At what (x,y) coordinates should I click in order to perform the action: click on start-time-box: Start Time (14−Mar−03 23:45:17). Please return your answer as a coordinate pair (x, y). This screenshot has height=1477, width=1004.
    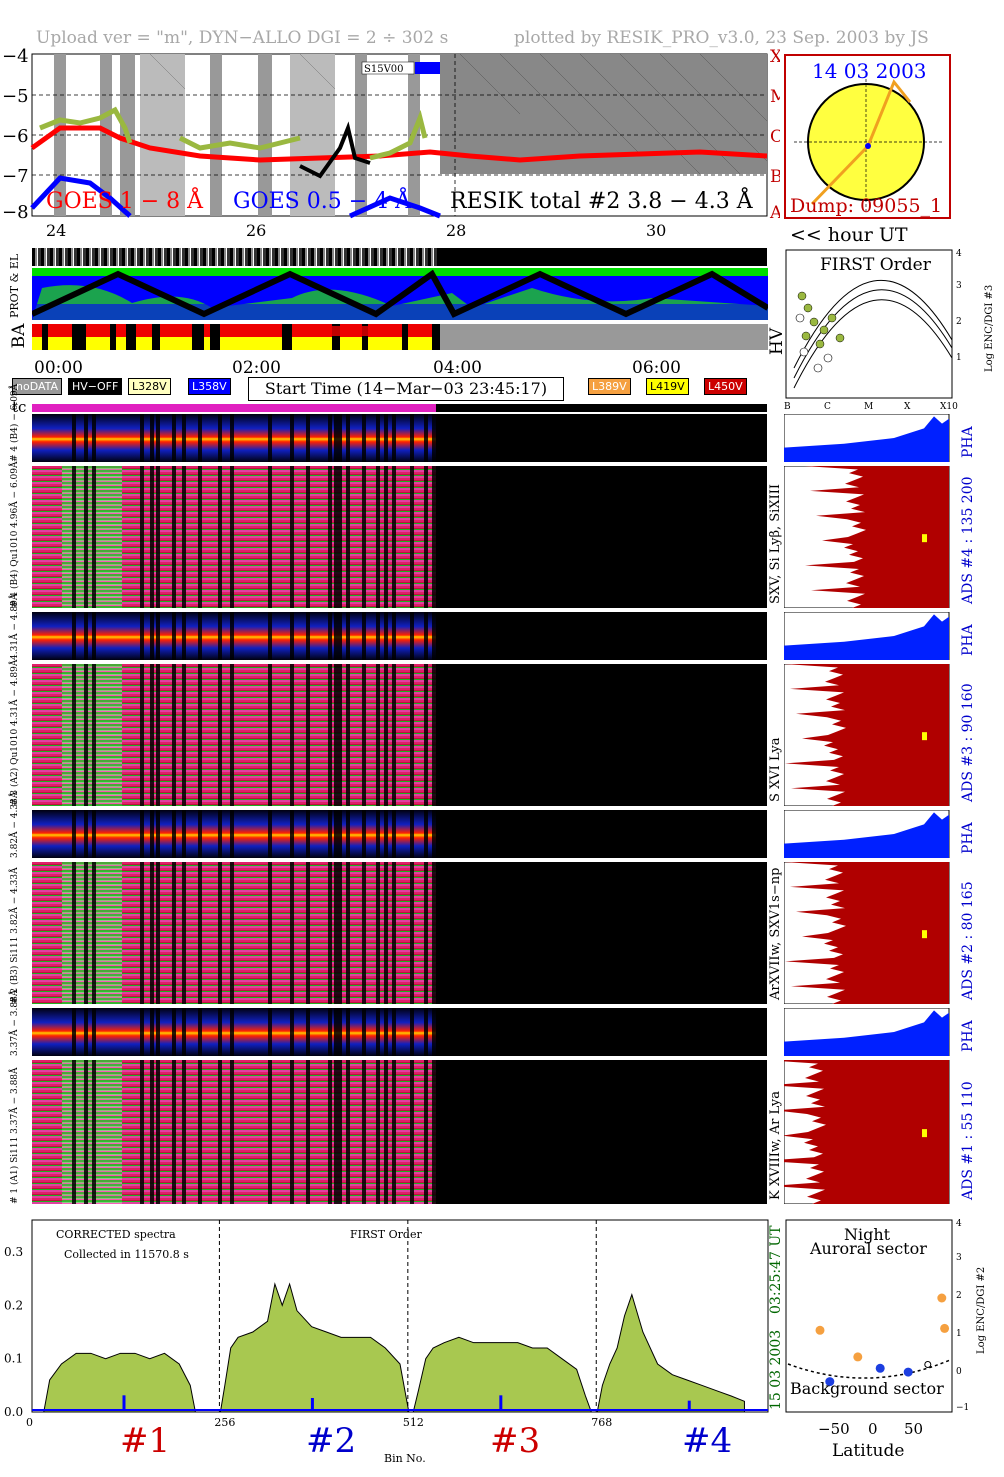
    Looking at the image, I should click on (406, 389).